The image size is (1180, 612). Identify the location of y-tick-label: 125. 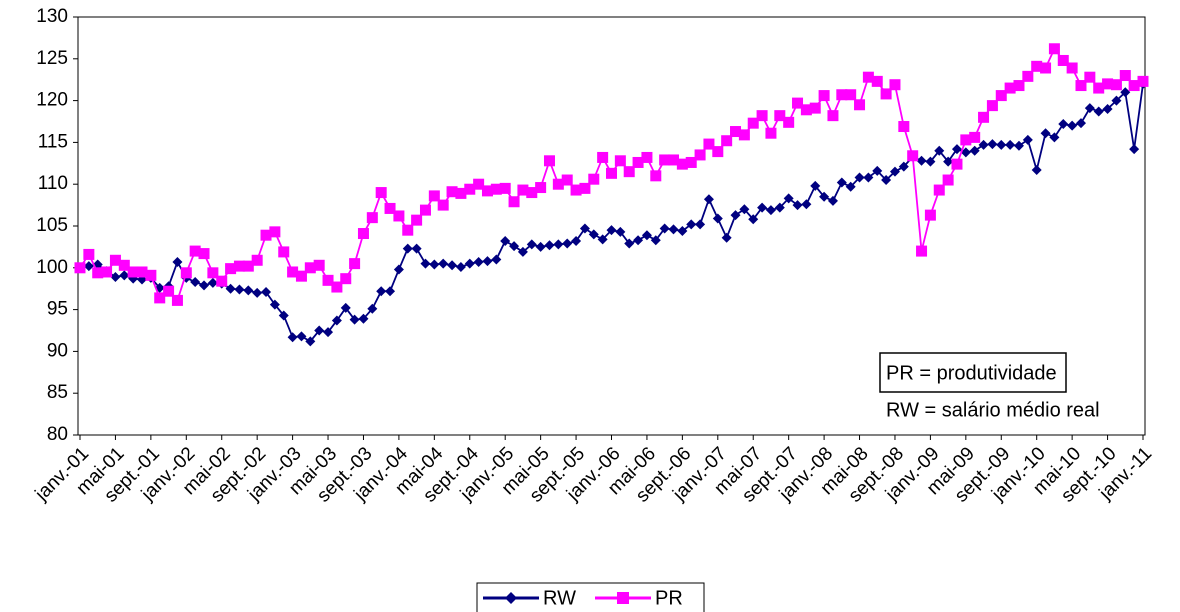
(52, 58).